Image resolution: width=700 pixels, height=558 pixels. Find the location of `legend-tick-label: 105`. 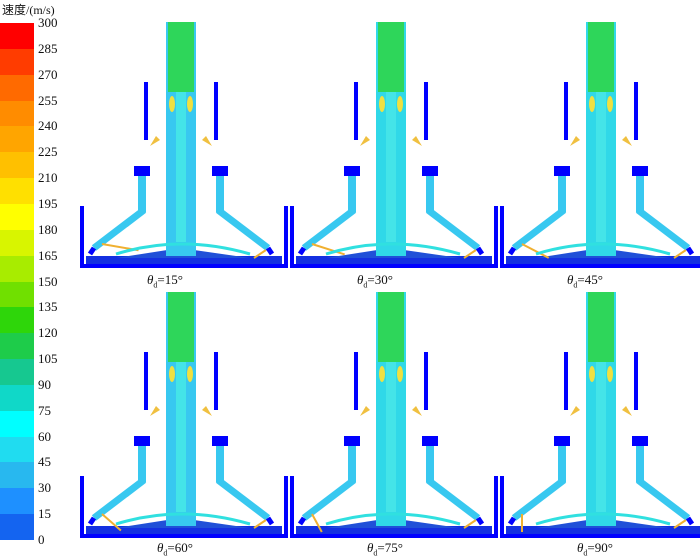

legend-tick-label: 105 is located at coordinates (48, 359).